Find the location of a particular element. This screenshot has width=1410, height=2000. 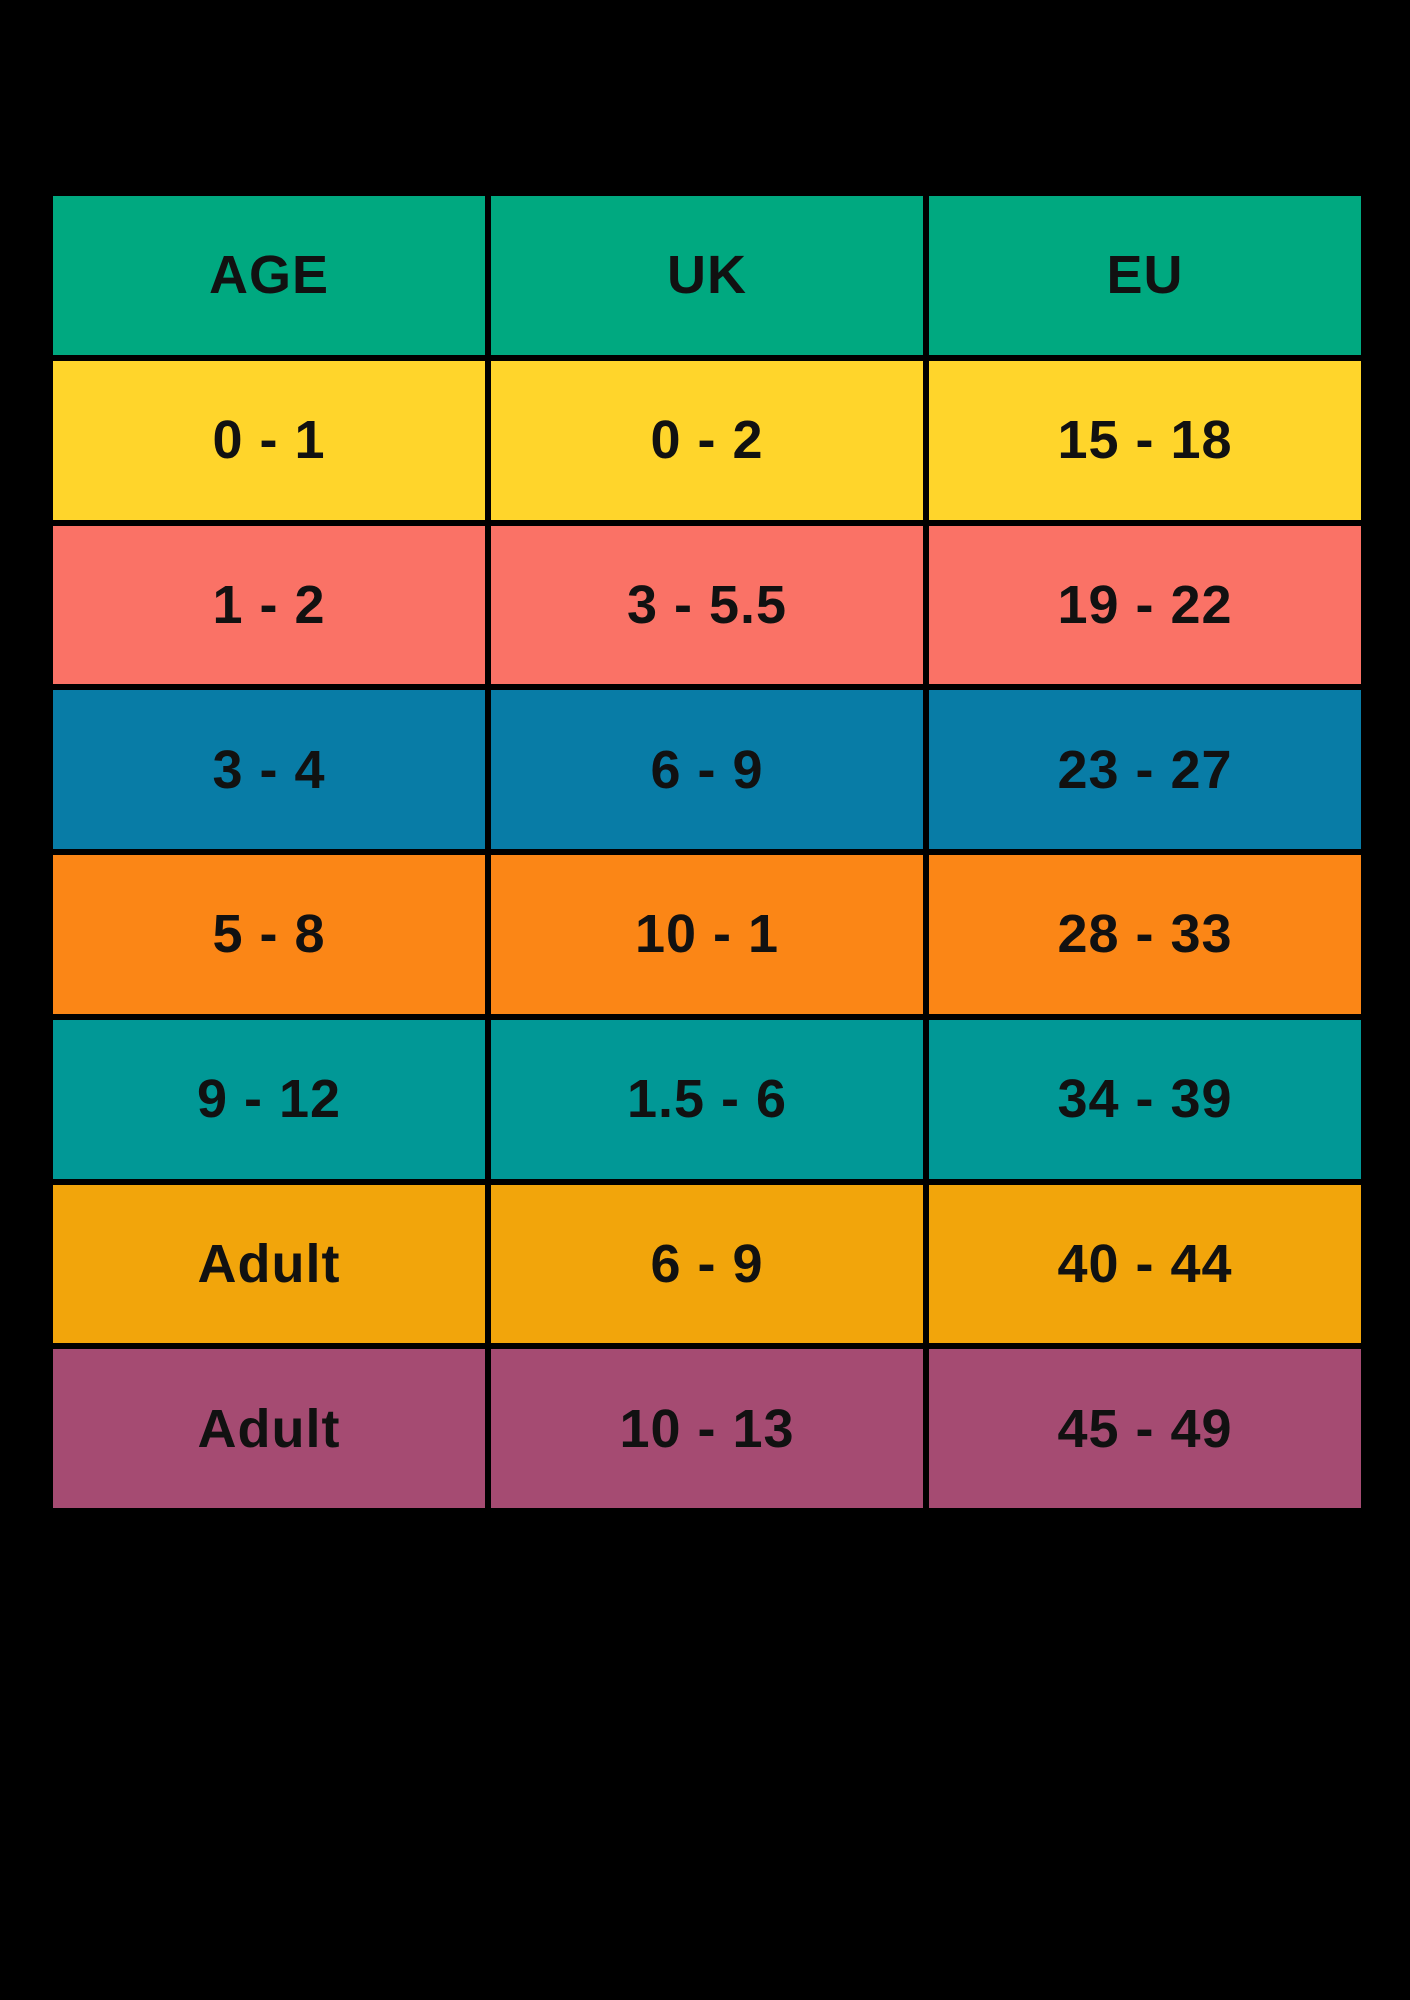

table-row: 5 - 8 10 - 1 28 - 33 is located at coordinates (707, 934).